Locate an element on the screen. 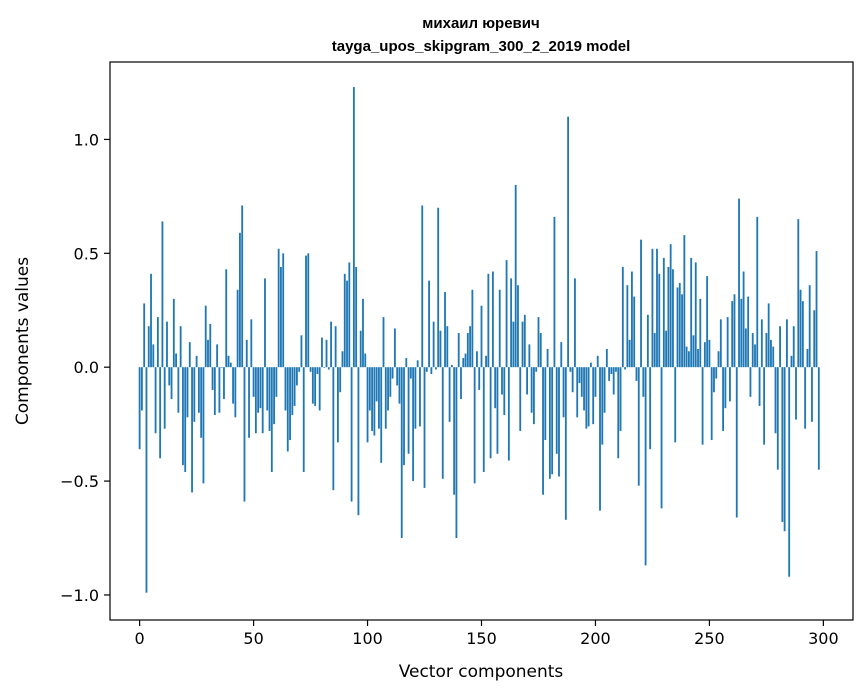 Image resolution: width=867 pixels, height=696 pixels. x-tick-label-100: 100 is located at coordinates (367, 638).